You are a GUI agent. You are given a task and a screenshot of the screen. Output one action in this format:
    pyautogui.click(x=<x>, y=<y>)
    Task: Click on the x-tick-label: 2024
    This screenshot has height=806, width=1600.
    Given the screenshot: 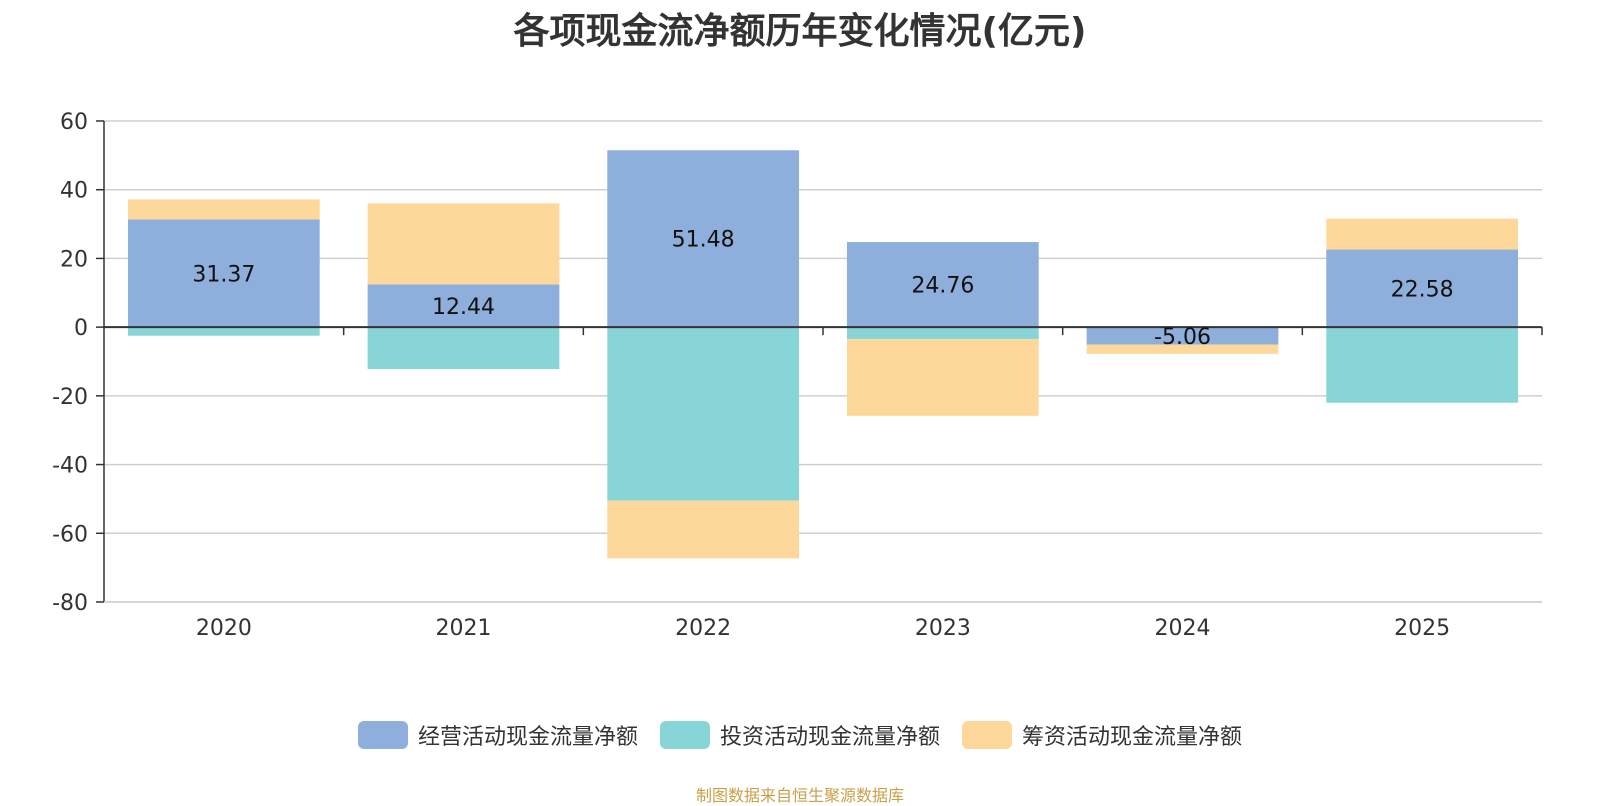 What is the action you would take?
    pyautogui.click(x=1183, y=628)
    